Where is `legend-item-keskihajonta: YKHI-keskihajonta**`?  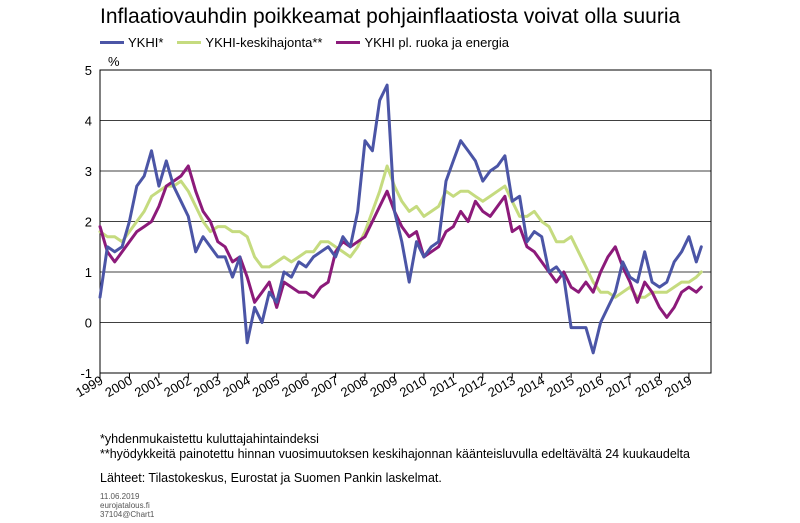 legend-item-keskihajonta: YKHI-keskihajonta** is located at coordinates (249, 42).